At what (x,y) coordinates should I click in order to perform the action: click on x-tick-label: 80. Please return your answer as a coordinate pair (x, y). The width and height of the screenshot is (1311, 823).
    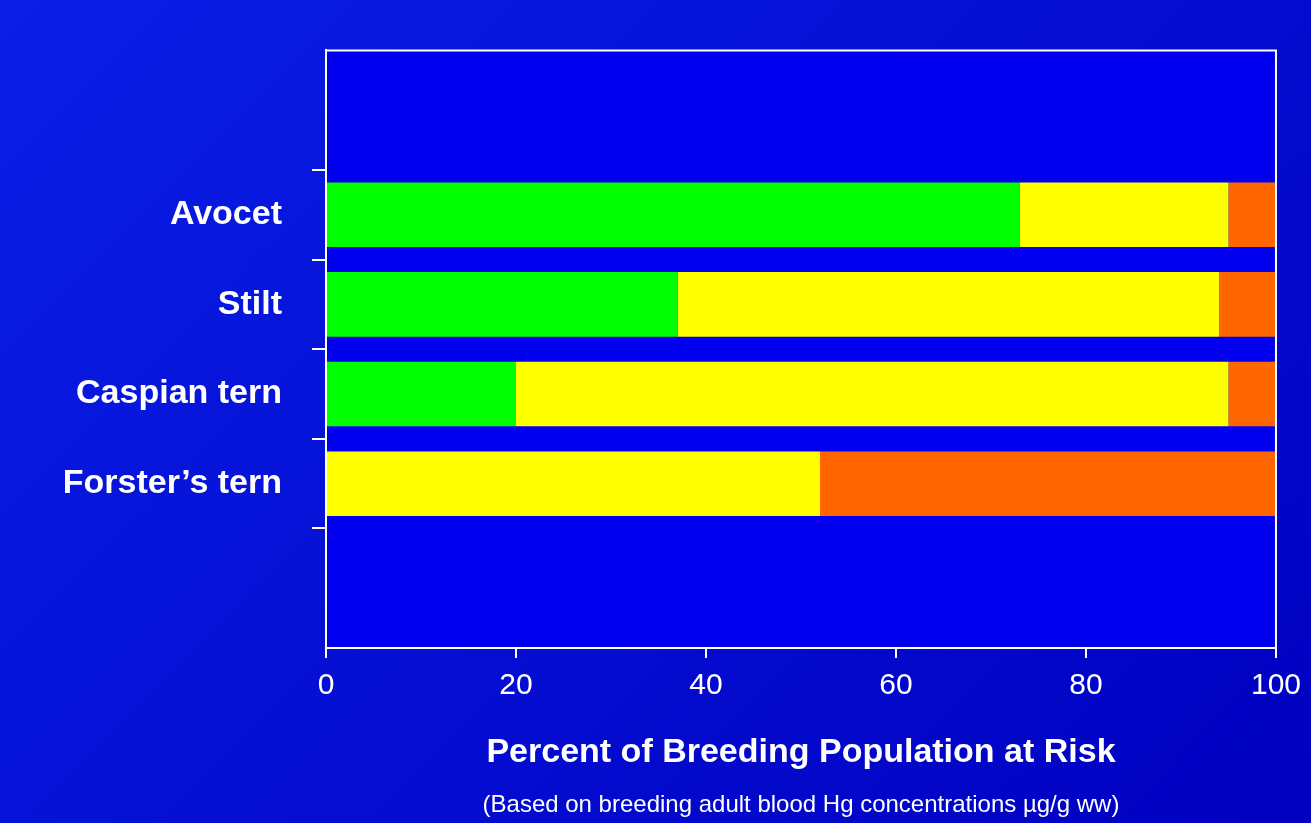
    Looking at the image, I should click on (1086, 684).